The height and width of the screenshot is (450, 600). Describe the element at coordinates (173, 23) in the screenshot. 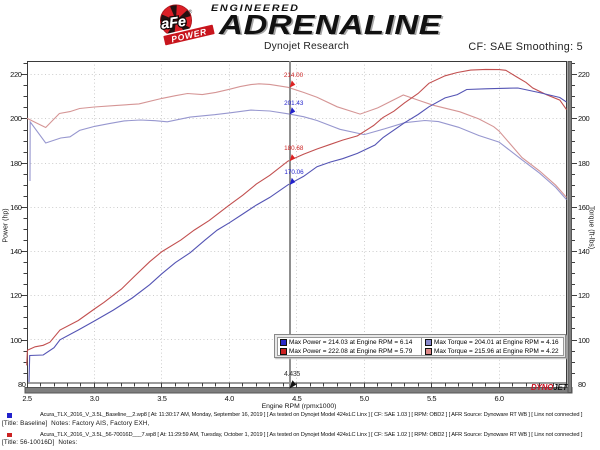

I see `svg-text: aFe` at that location.